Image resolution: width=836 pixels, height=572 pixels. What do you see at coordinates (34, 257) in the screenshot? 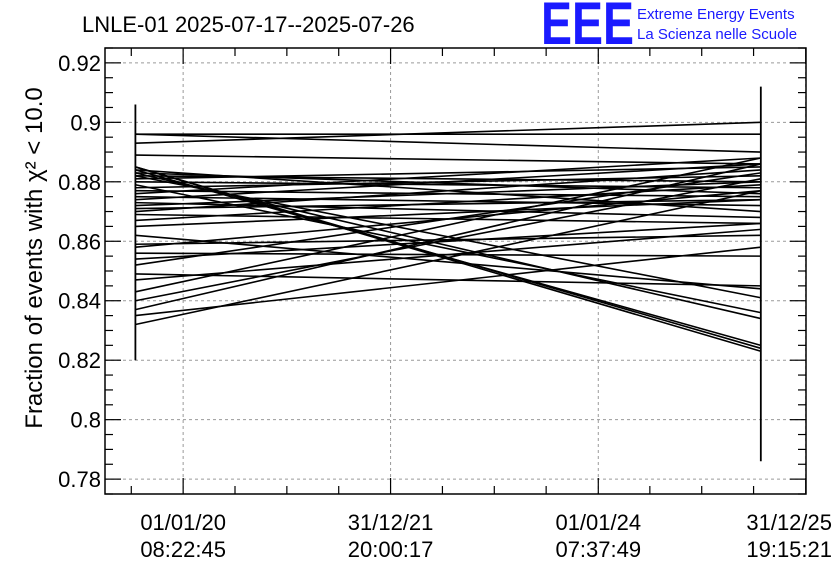
I see `y-axis-label: Fraction of events with χ² < 10.0` at bounding box center [34, 257].